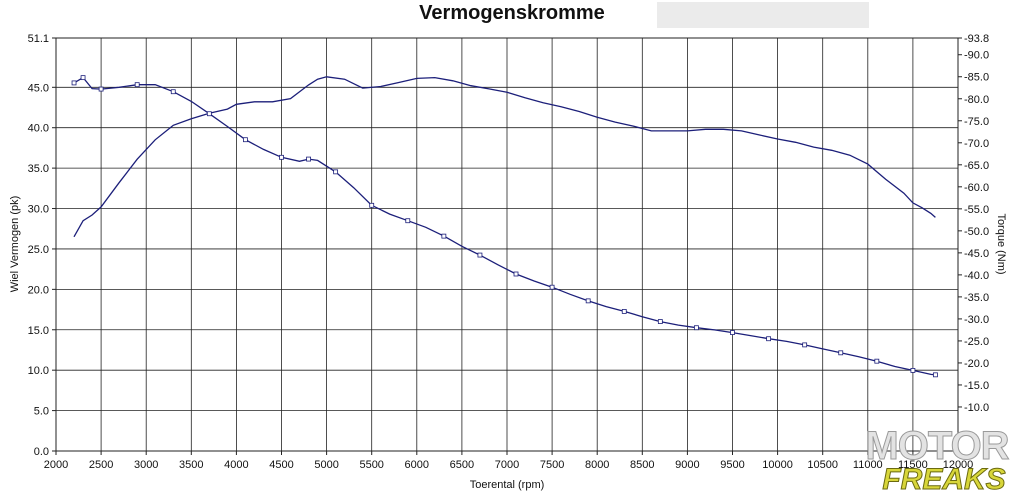  I want to click on x-tick-label: 7000, so click(507, 465).